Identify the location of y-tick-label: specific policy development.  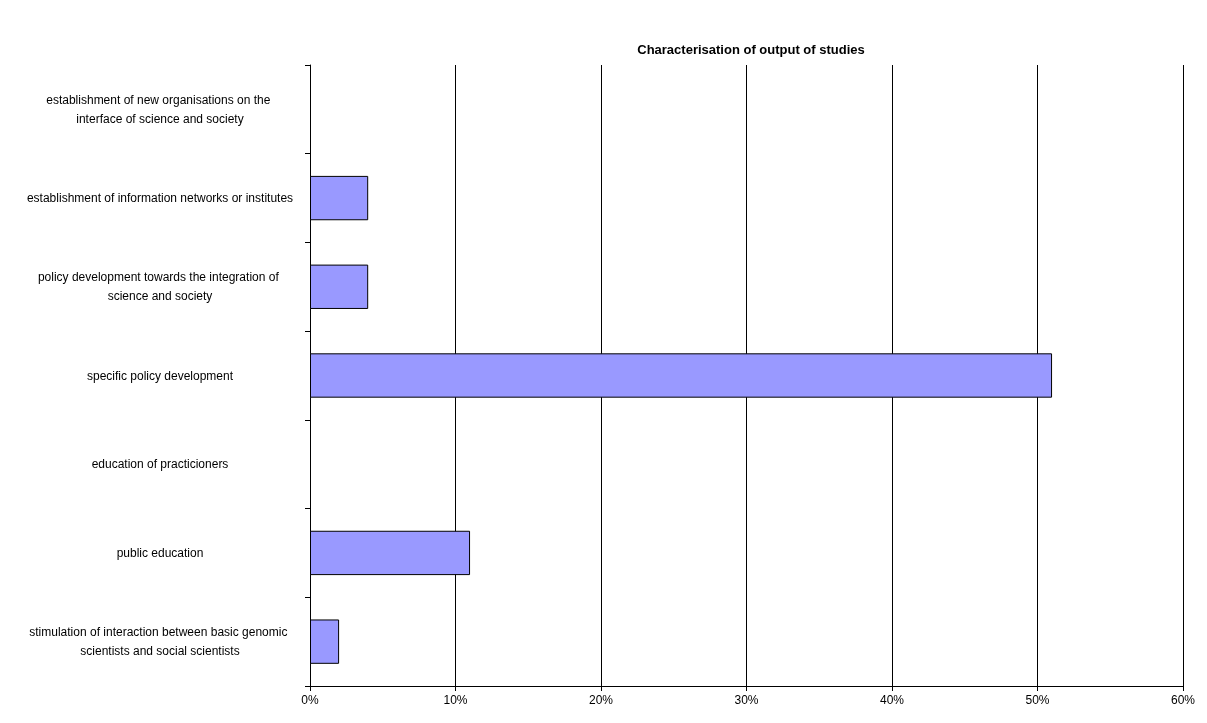
(160, 375).